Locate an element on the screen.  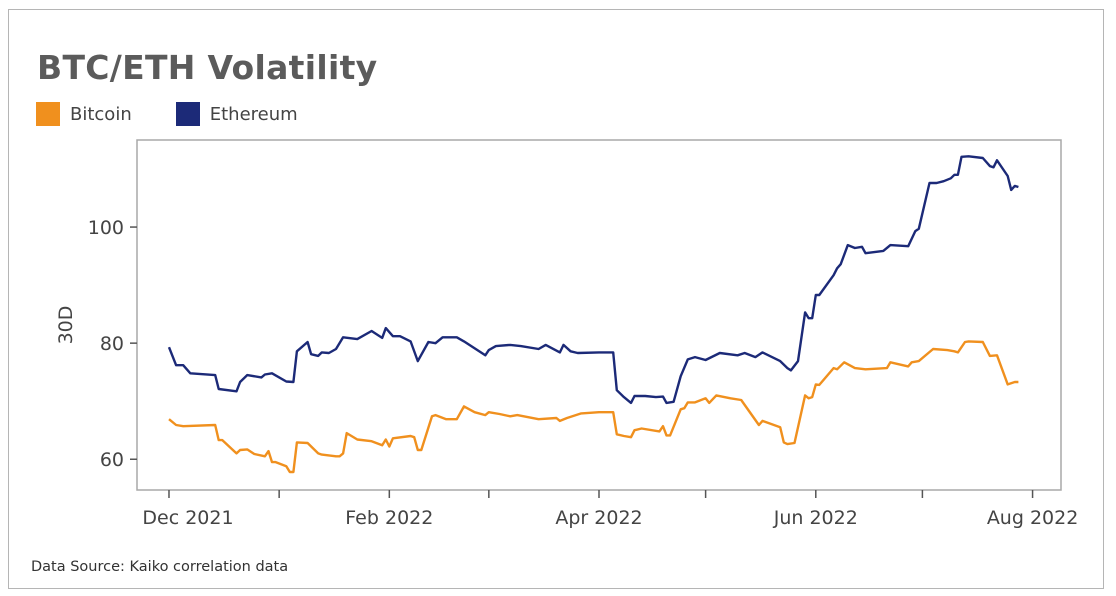
legend-item-bitcoin: Bitcoin is located at coordinates (84, 114).